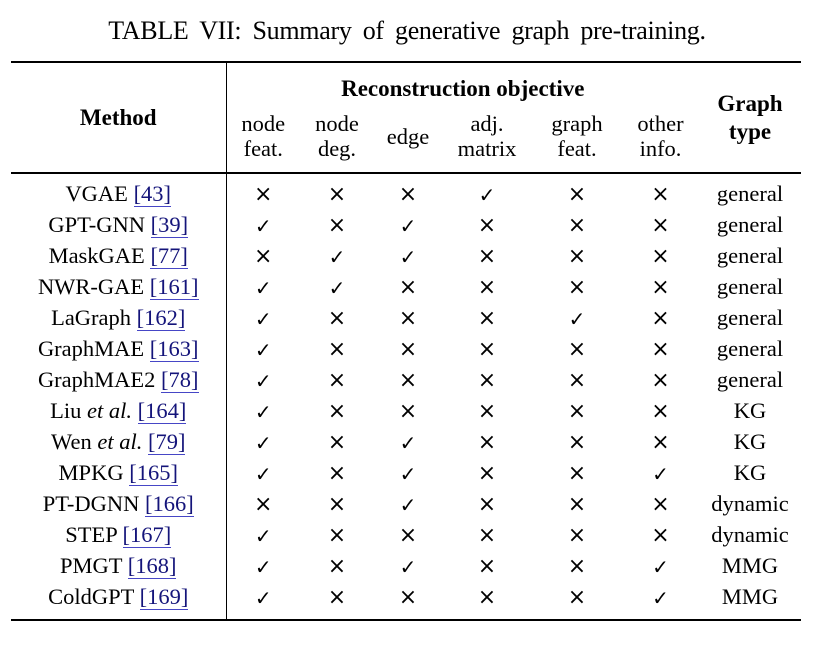 Image resolution: width=814 pixels, height=655 pixels. I want to click on citation-link: [43], so click(152, 194).